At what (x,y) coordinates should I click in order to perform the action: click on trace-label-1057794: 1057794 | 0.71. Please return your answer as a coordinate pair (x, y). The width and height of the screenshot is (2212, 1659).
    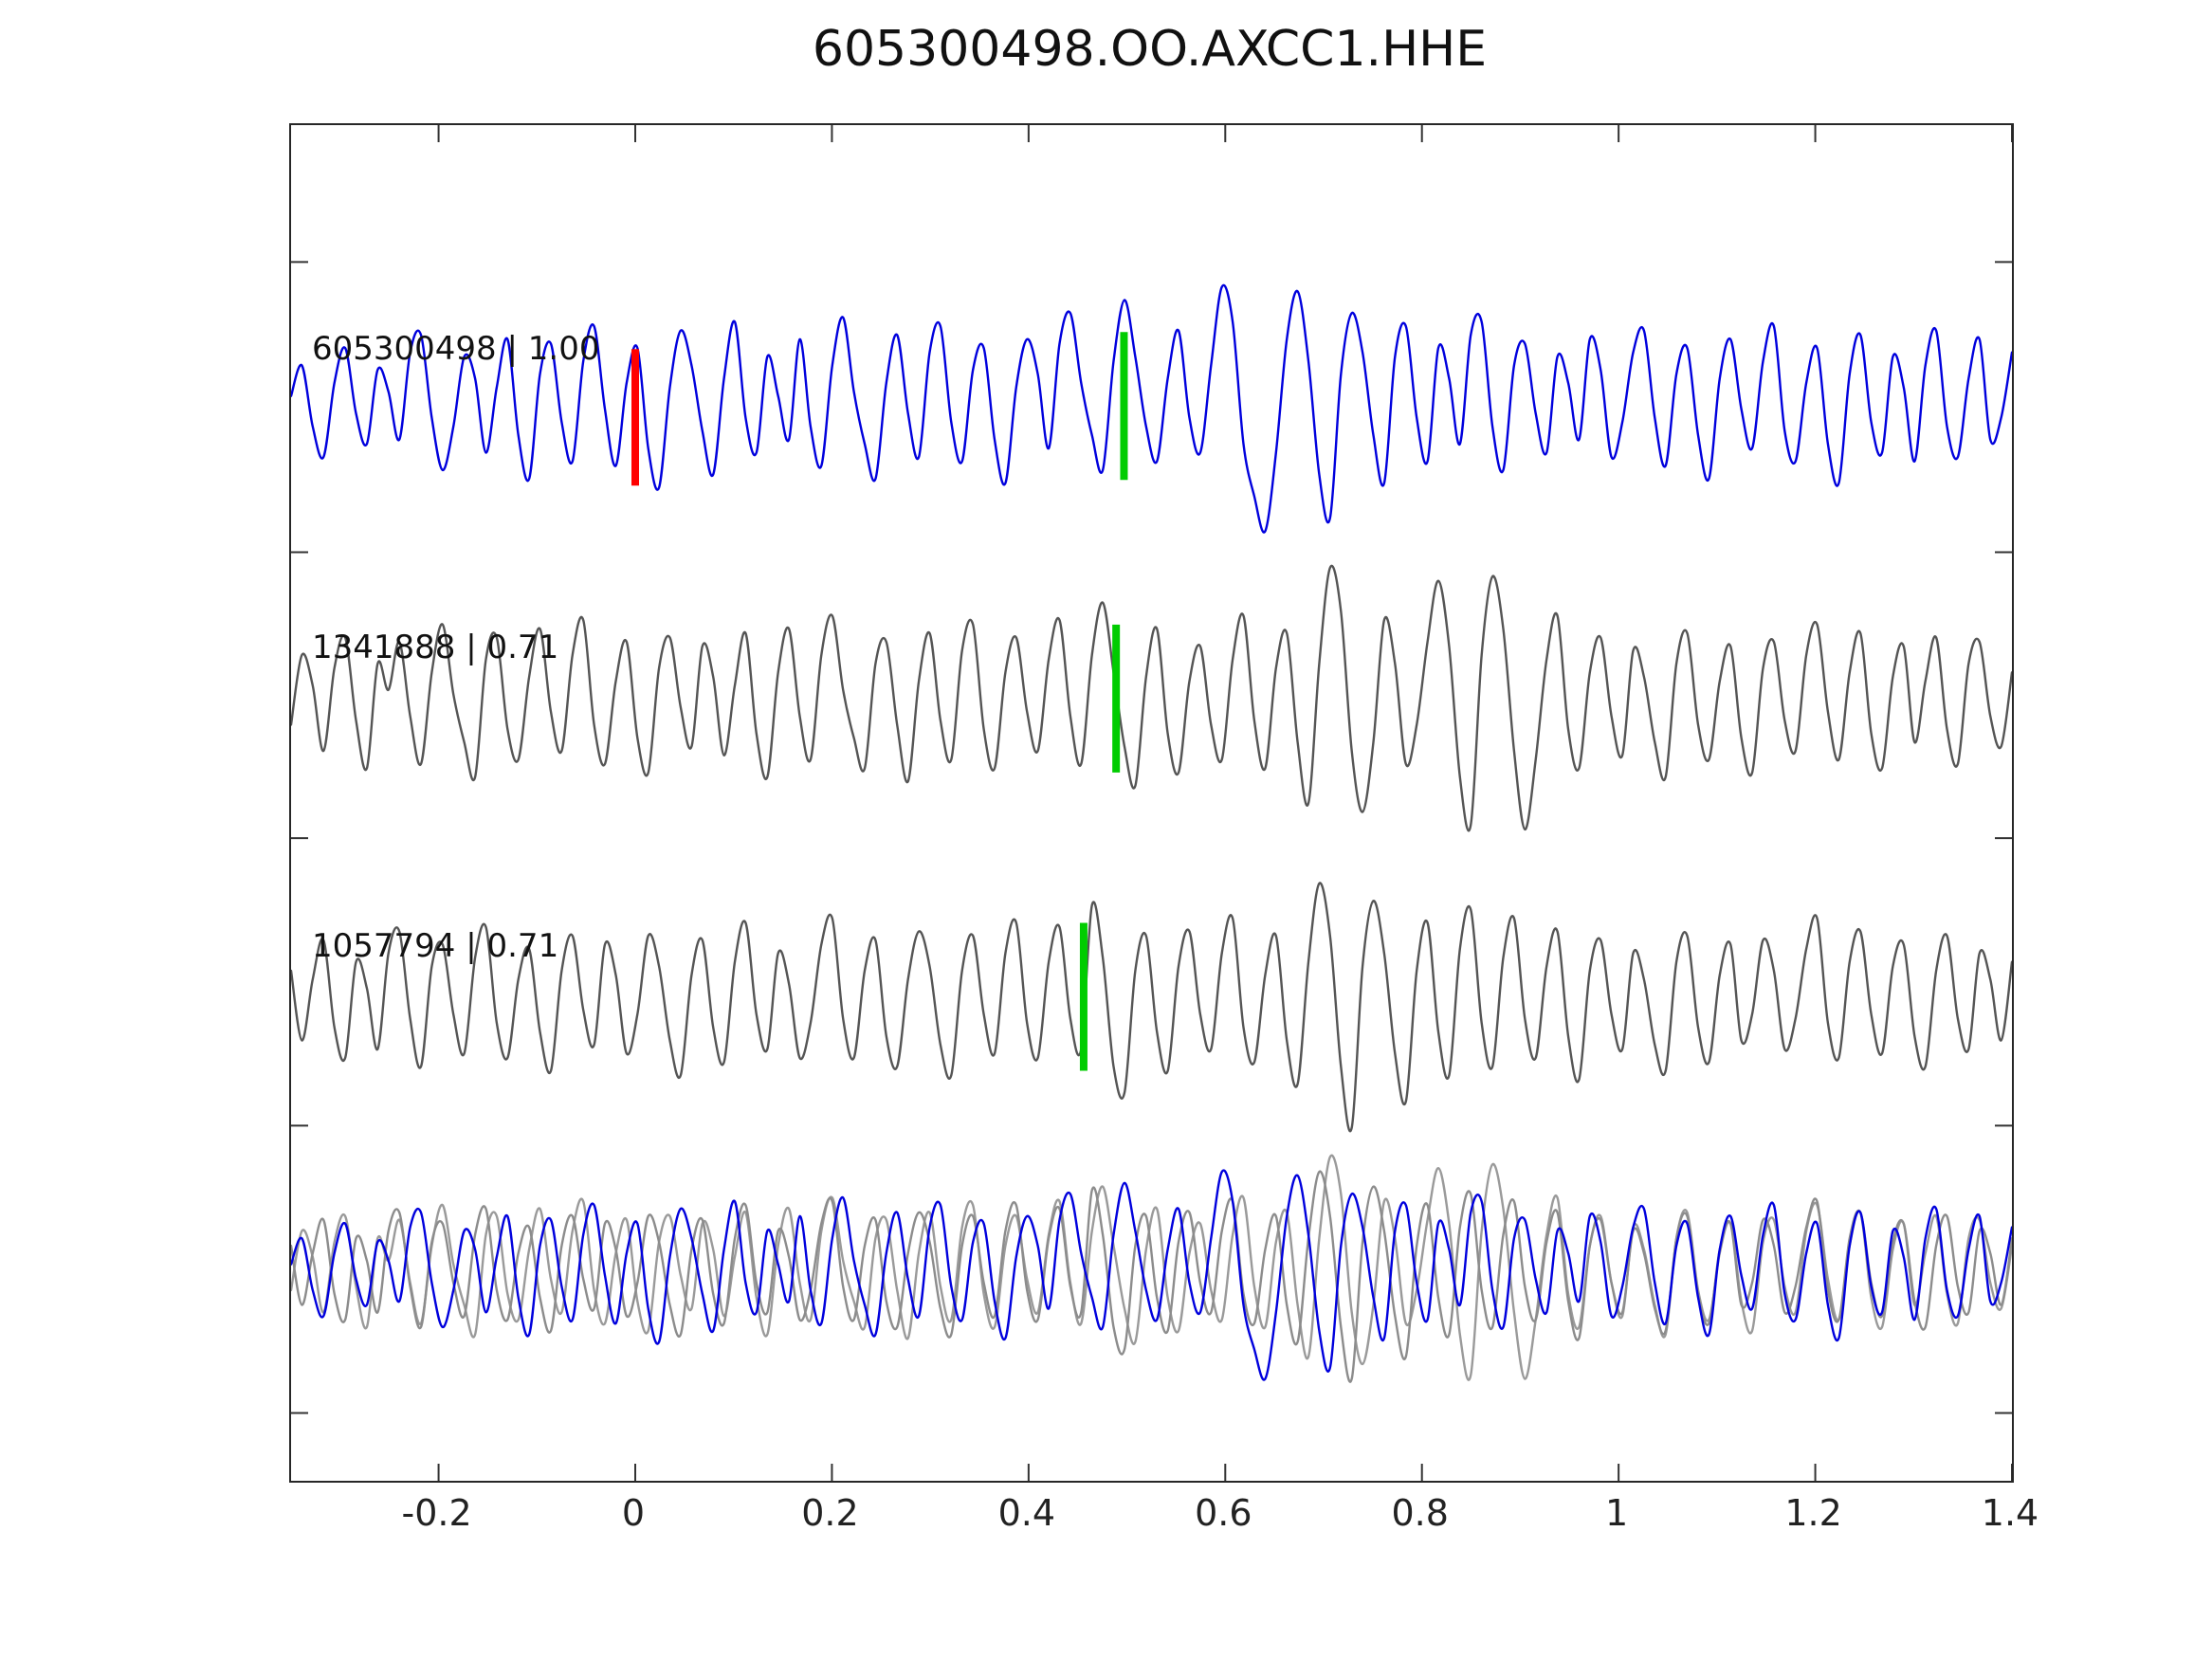
    Looking at the image, I should click on (435, 946).